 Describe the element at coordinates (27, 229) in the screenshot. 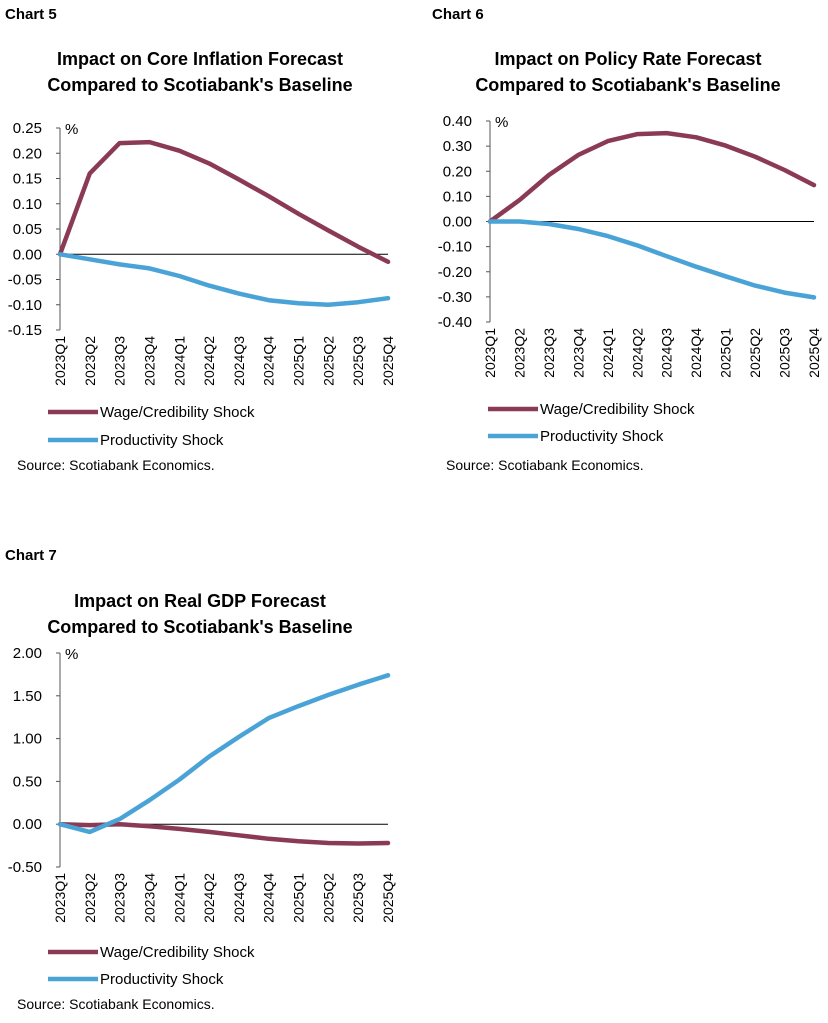

I see `y-tick-label: 0.05` at that location.